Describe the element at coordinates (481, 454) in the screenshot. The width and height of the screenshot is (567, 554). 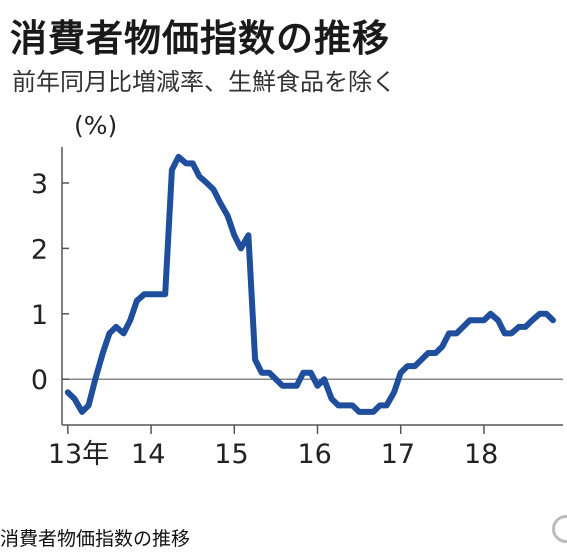
I see `x-tick-label: 18` at that location.